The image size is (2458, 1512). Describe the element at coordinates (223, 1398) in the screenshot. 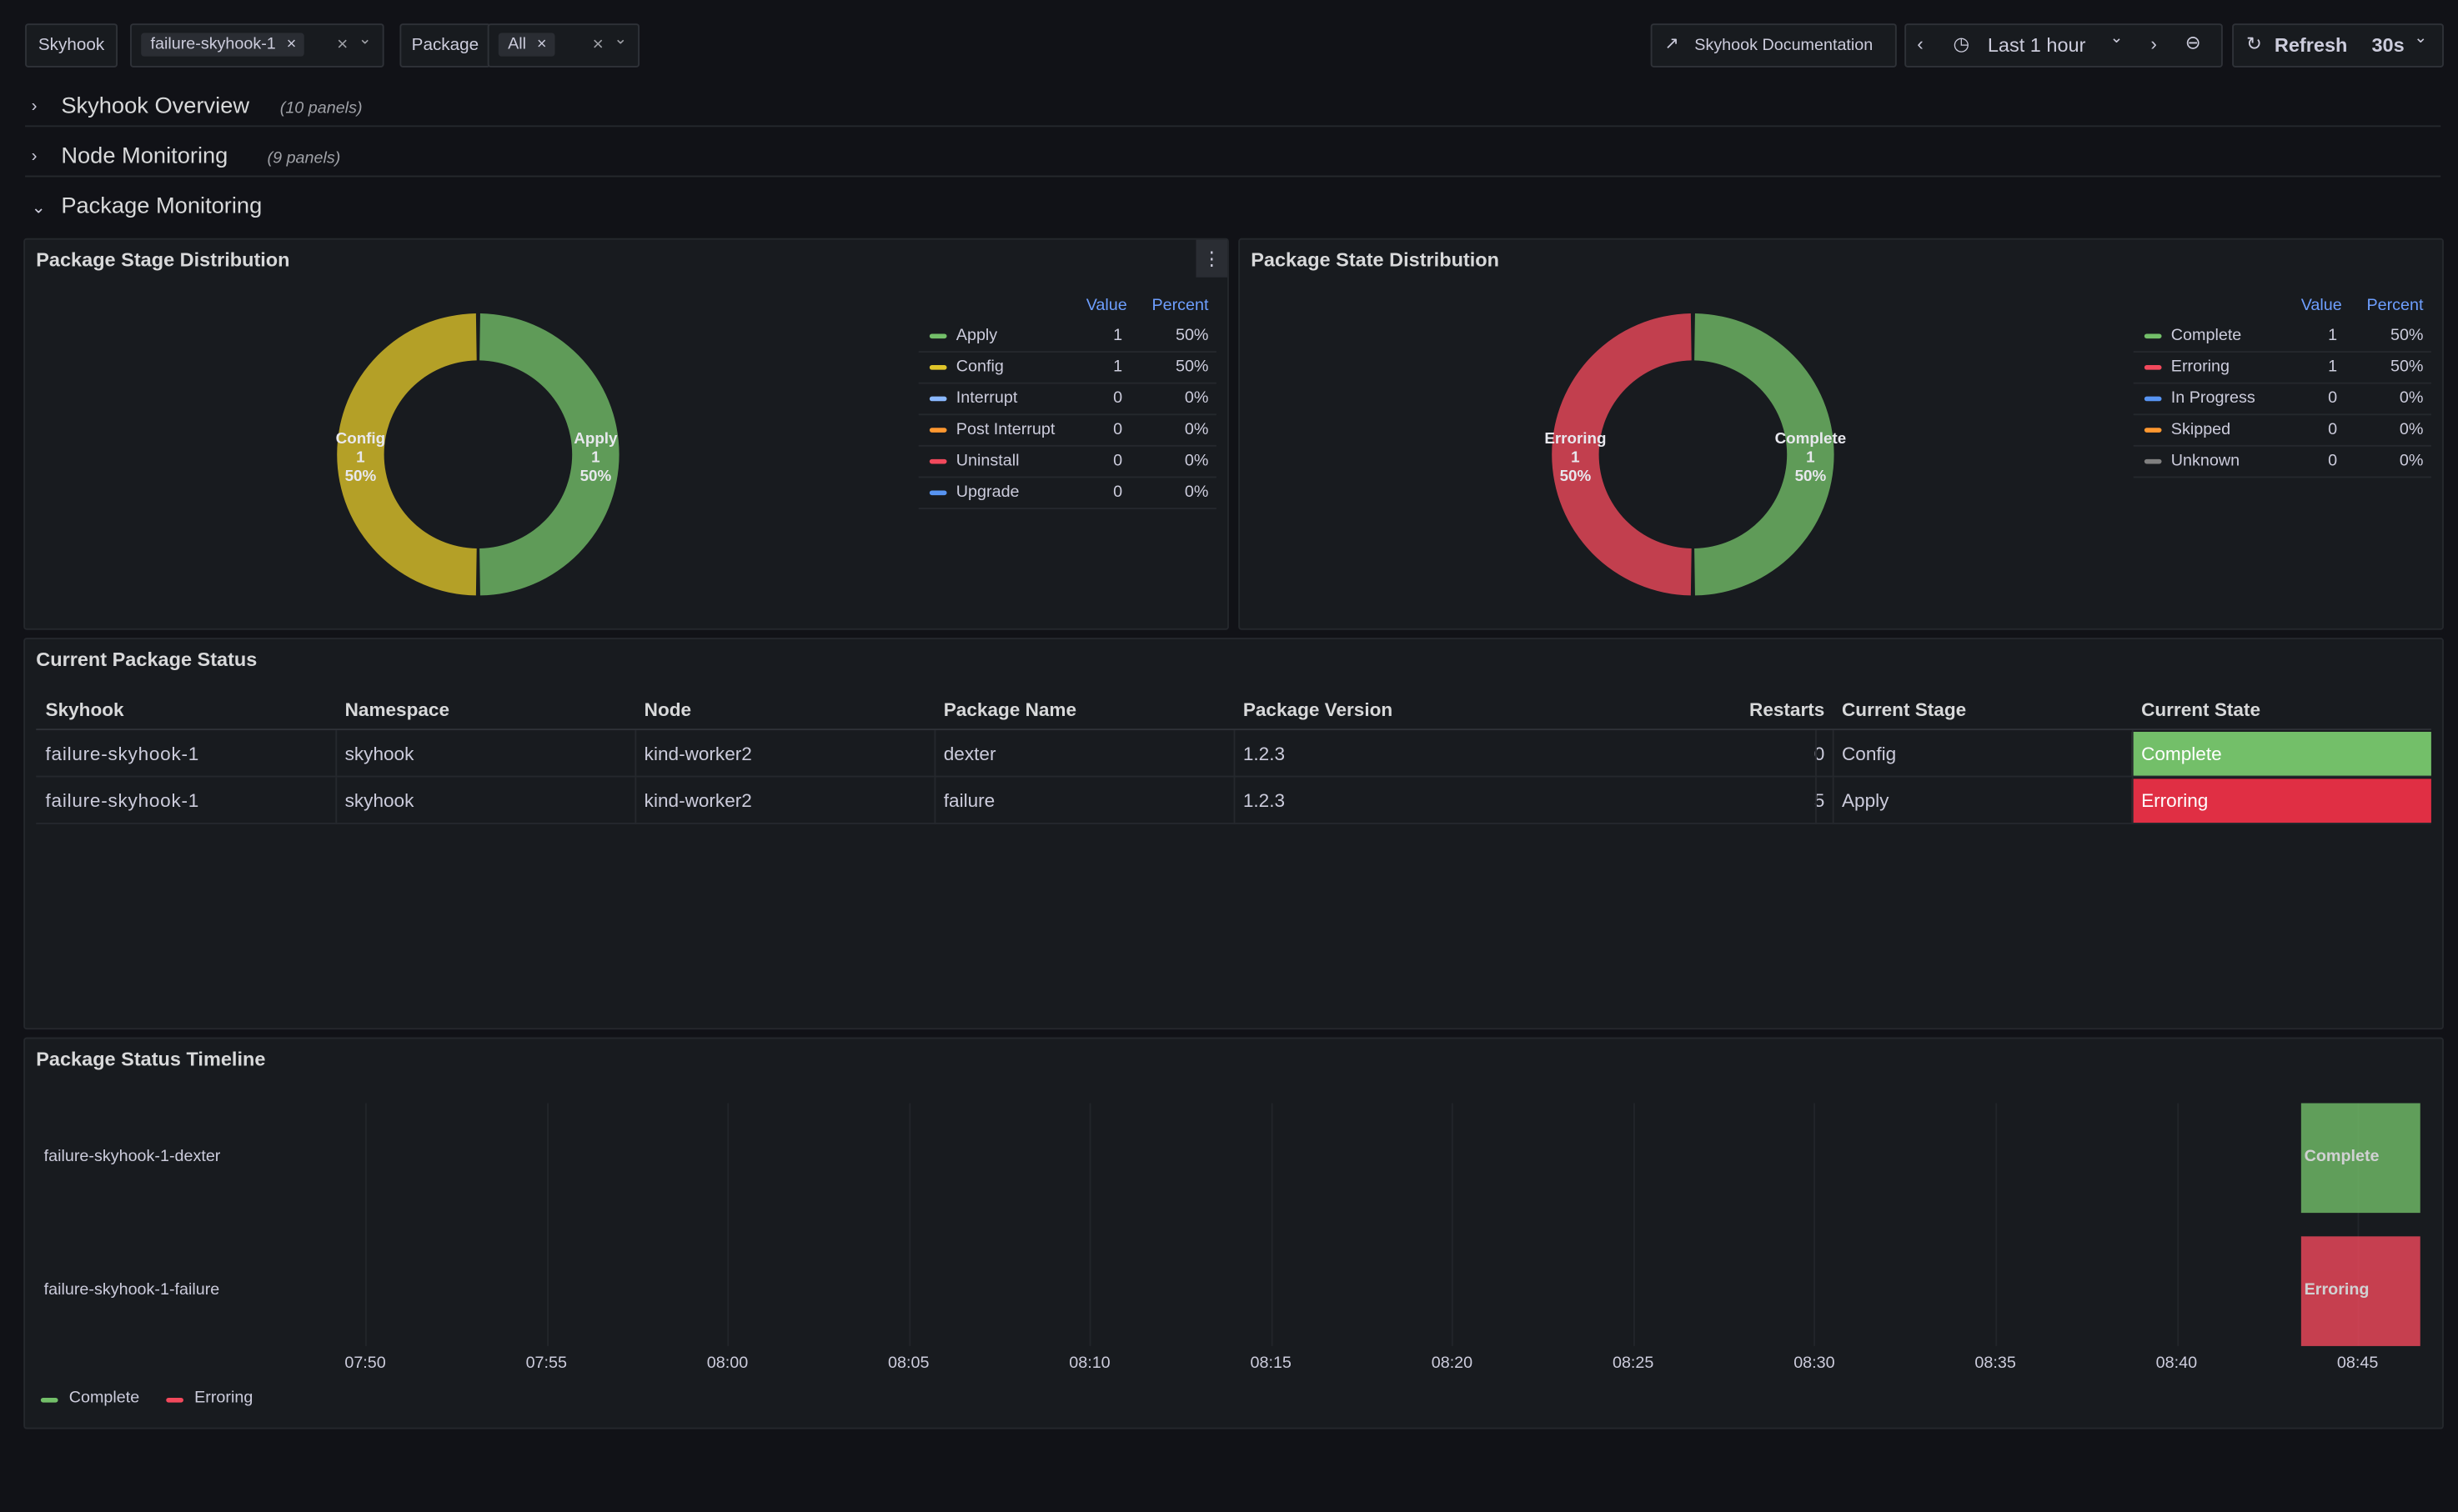

I see `legend-name: Erroring` at that location.